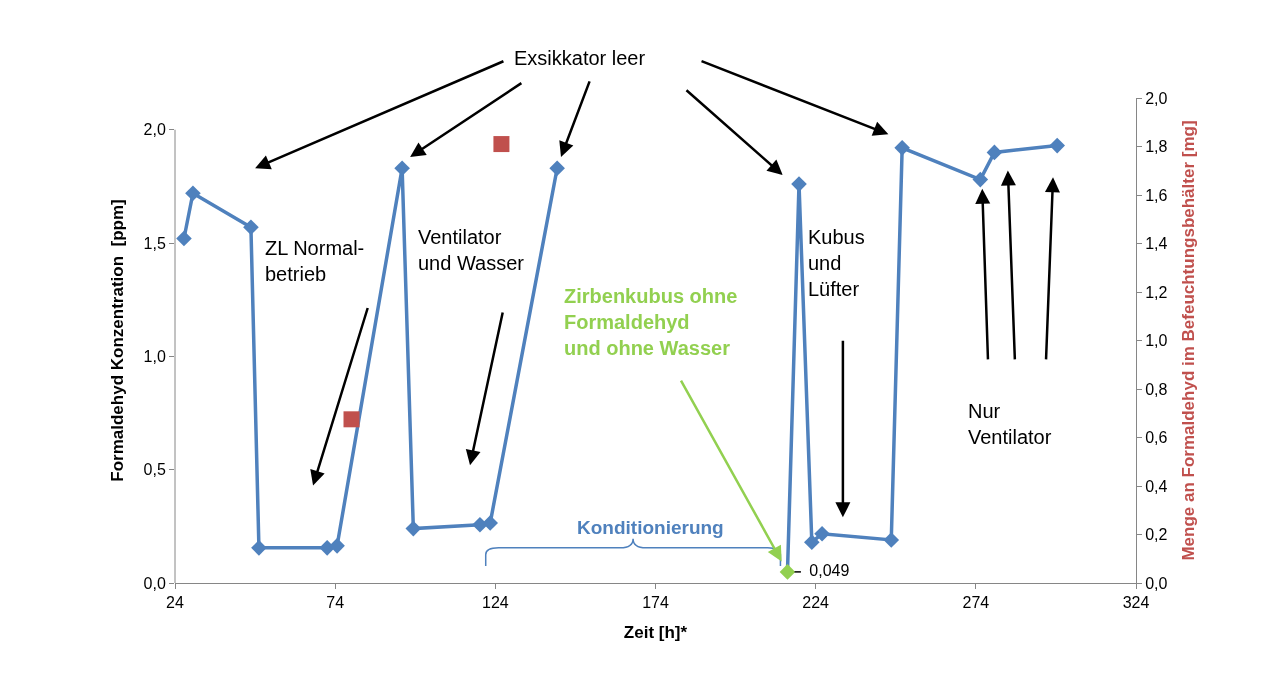  Describe the element at coordinates (315, 261) in the screenshot. I see `annotation: ZL Normal- betrieb` at that location.